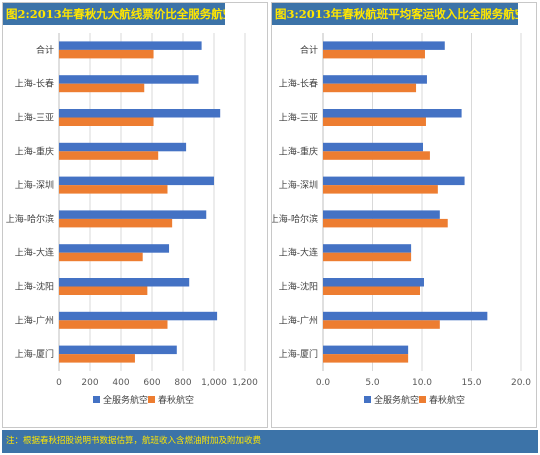 The width and height of the screenshot is (540, 455). I want to click on chart0-x-tick-label: 600, so click(151, 383).